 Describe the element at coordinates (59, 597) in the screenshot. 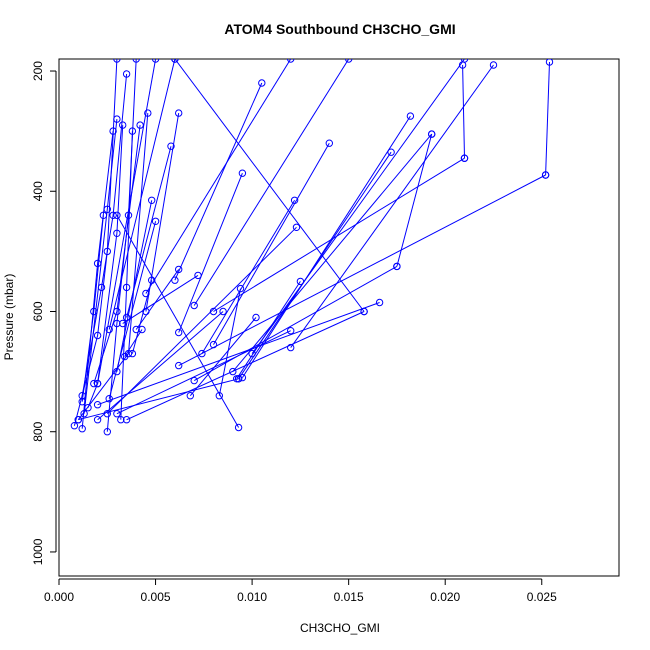

I see `x-tick-label: 0.000` at that location.